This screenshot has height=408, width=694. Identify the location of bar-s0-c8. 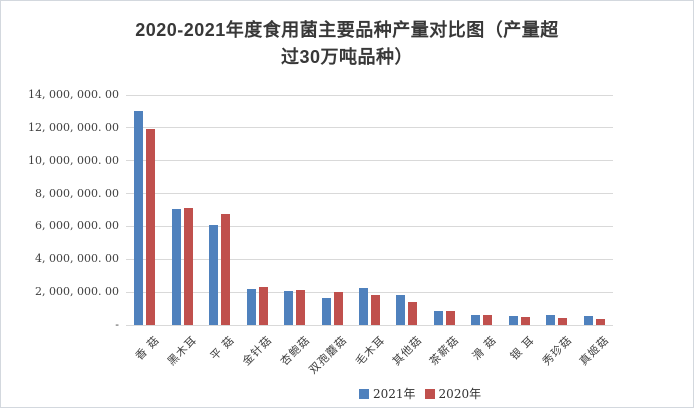
(438, 318).